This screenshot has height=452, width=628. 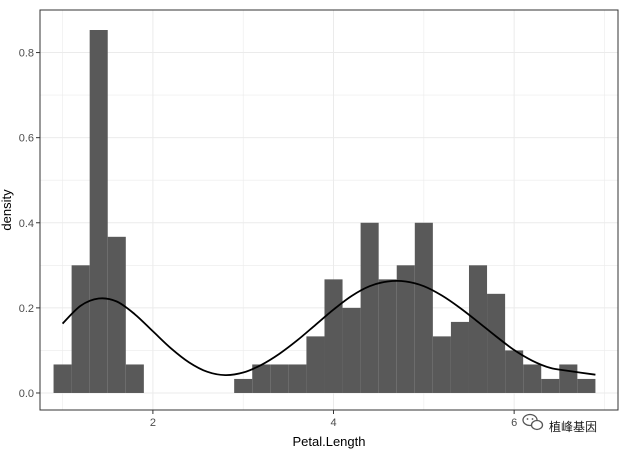 What do you see at coordinates (7, 210) in the screenshot?
I see `y-axis-title: density` at bounding box center [7, 210].